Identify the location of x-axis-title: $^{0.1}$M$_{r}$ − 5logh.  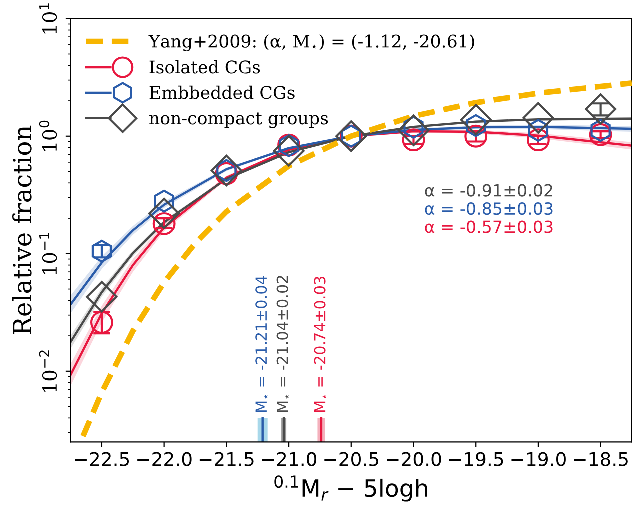
(351, 489).